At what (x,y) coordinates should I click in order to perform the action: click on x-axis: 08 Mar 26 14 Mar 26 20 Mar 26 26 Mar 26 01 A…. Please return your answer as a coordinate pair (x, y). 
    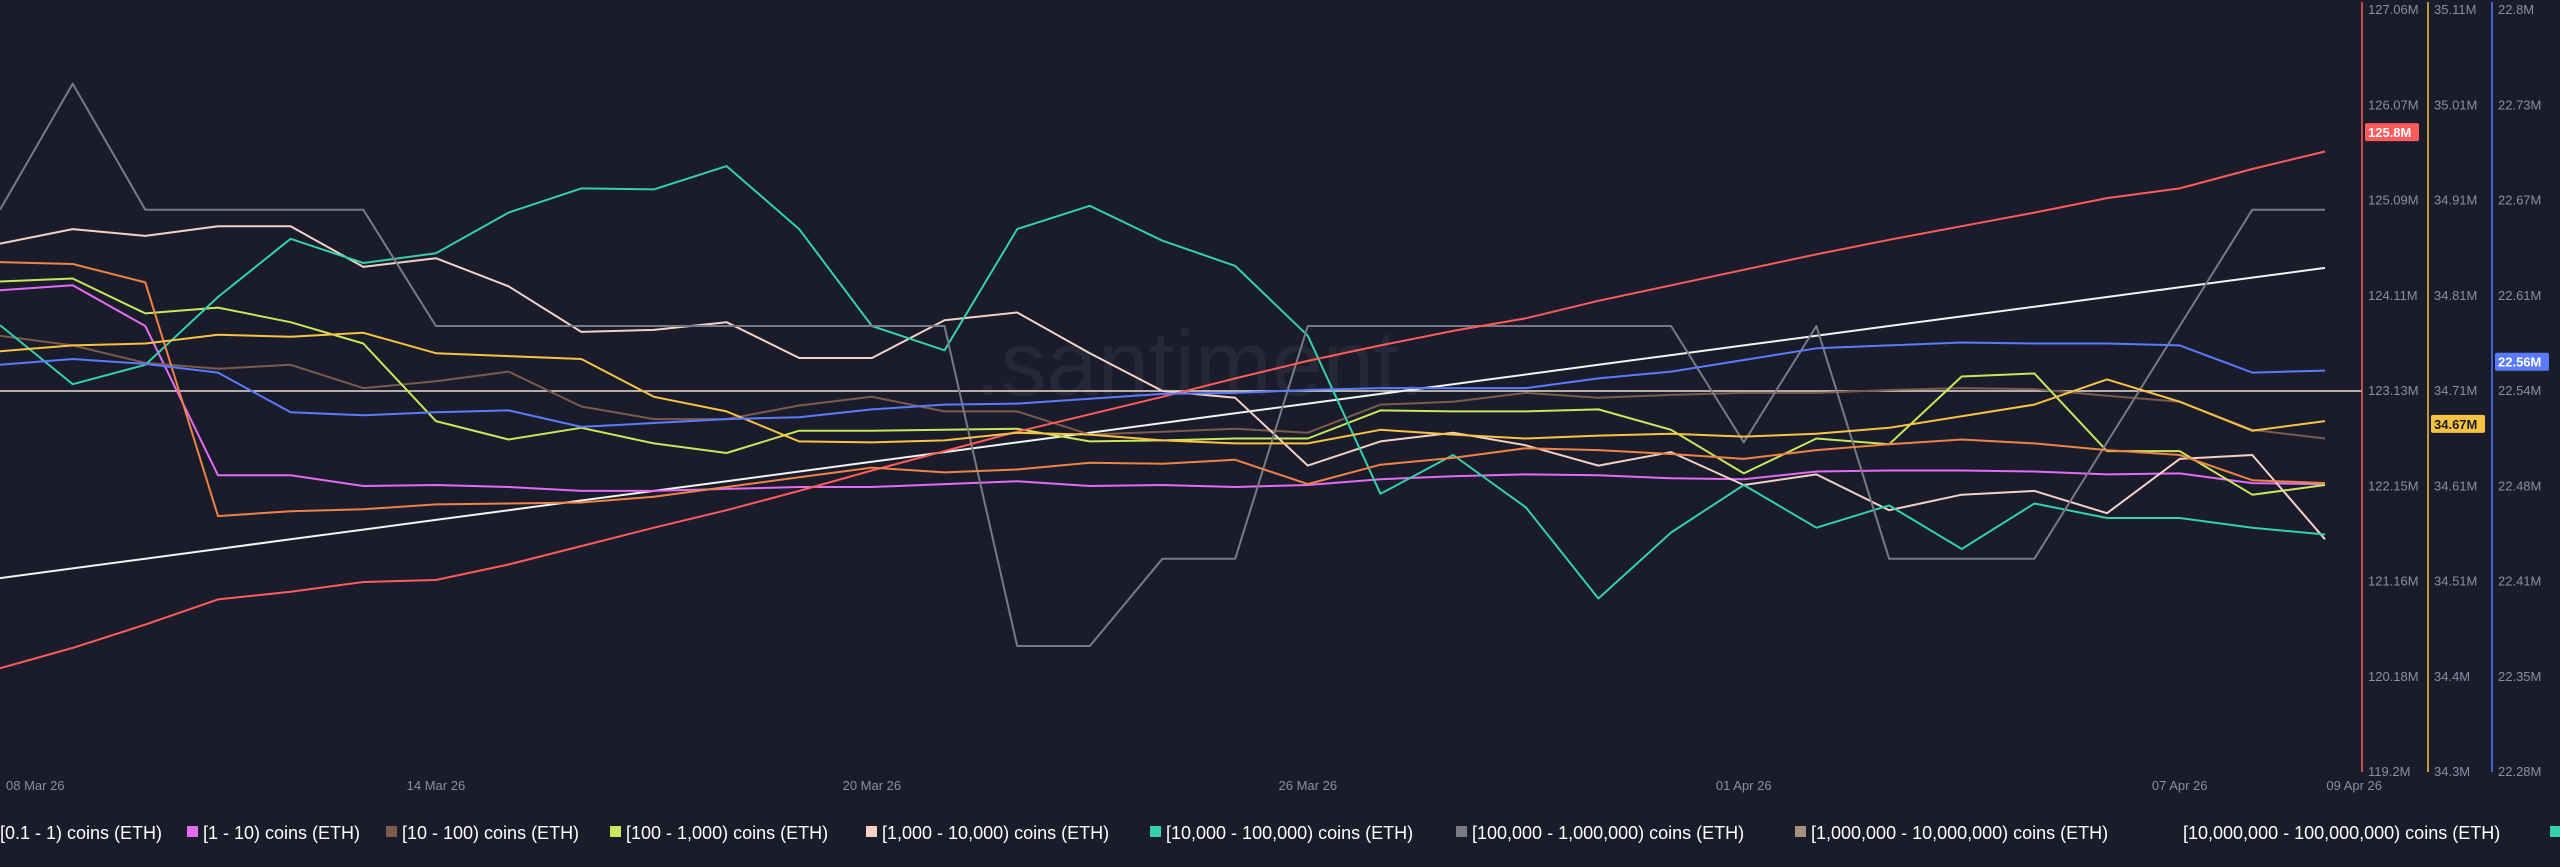
    Looking at the image, I should click on (1194, 785).